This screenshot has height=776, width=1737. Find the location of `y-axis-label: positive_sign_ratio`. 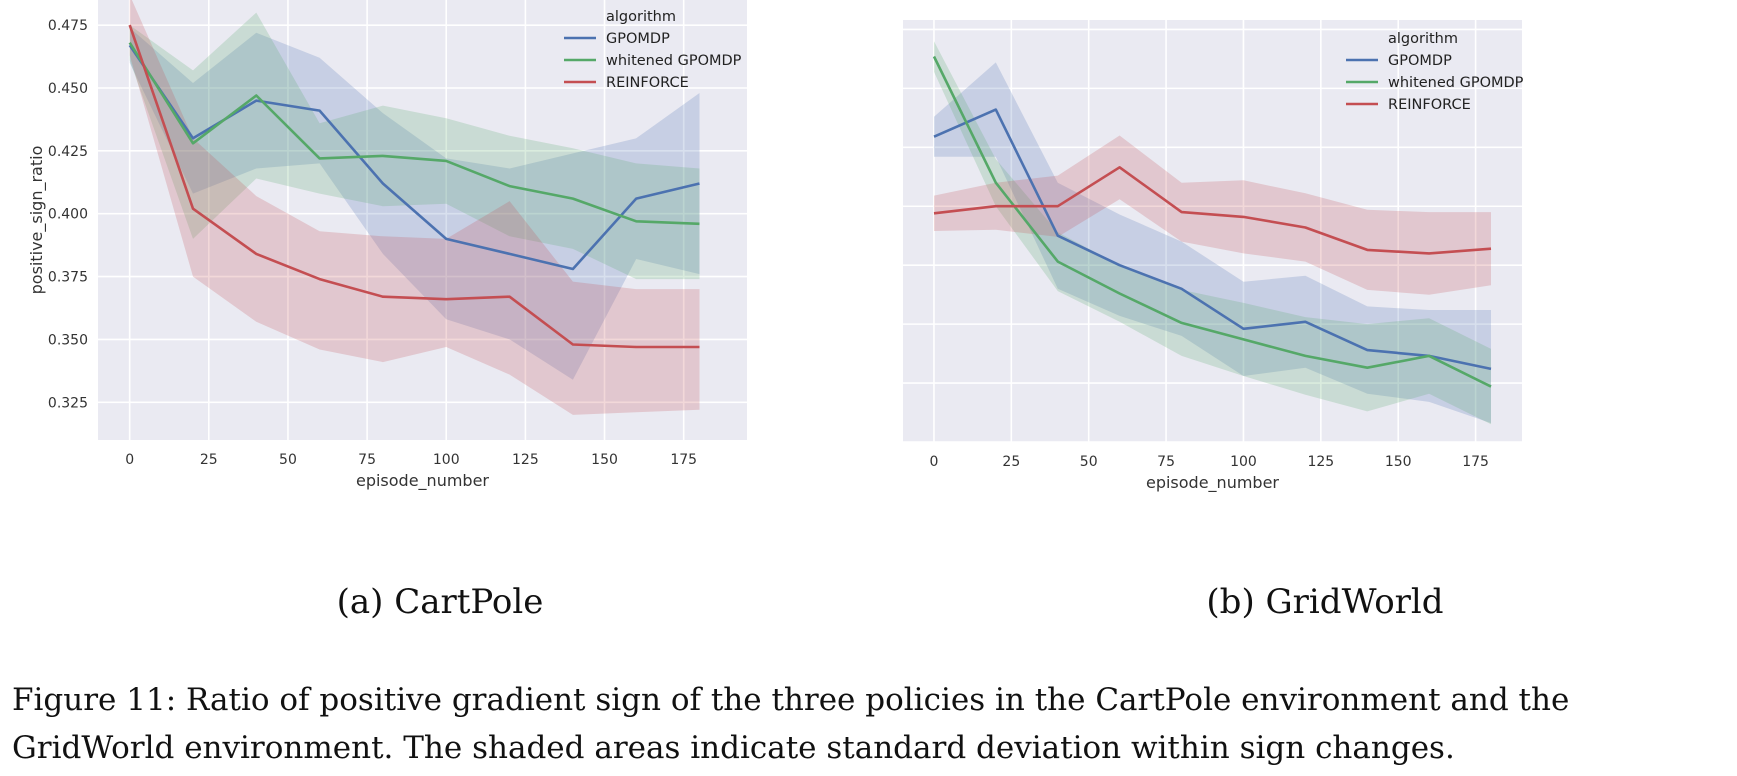

y-axis-label: positive_sign_ratio is located at coordinates (37, 220).